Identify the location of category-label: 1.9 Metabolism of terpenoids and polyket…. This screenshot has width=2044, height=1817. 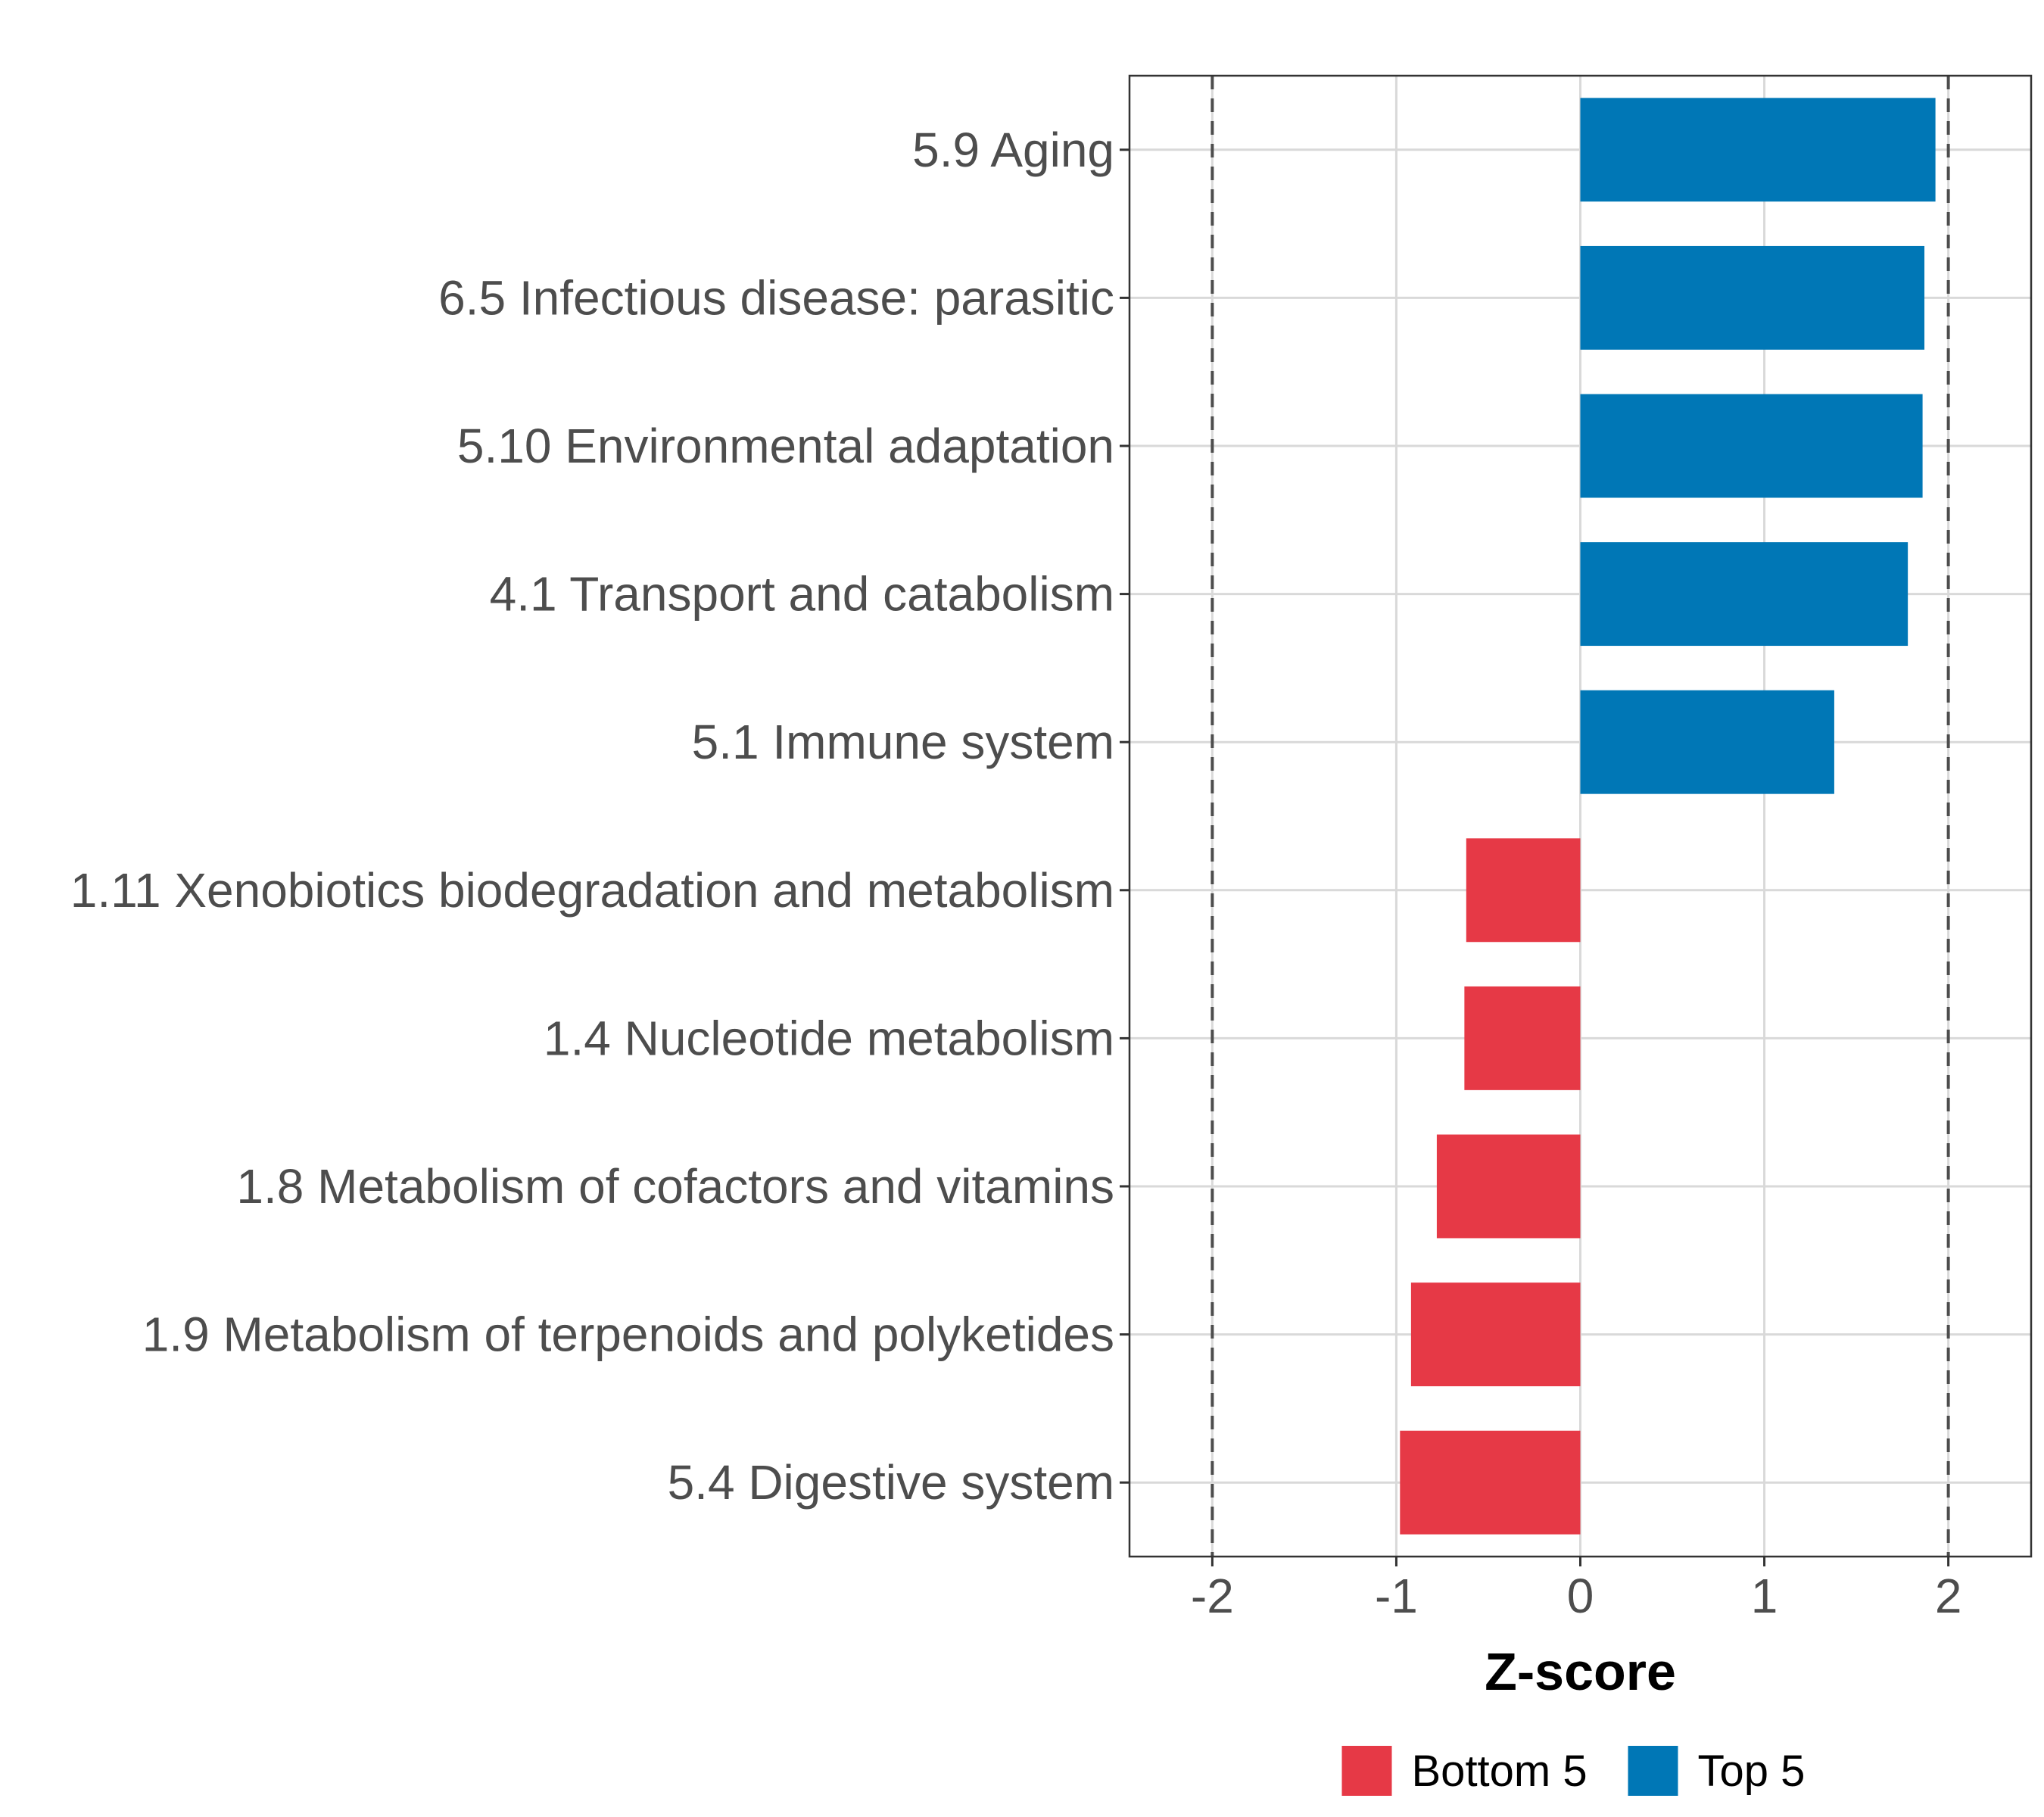
(628, 1334).